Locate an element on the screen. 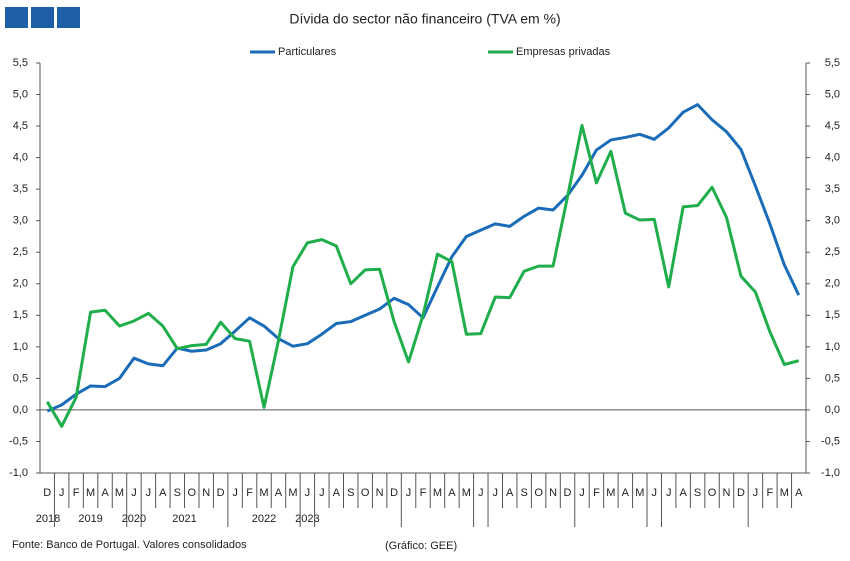  y-tick-label: 0,0 is located at coordinates (20, 410).